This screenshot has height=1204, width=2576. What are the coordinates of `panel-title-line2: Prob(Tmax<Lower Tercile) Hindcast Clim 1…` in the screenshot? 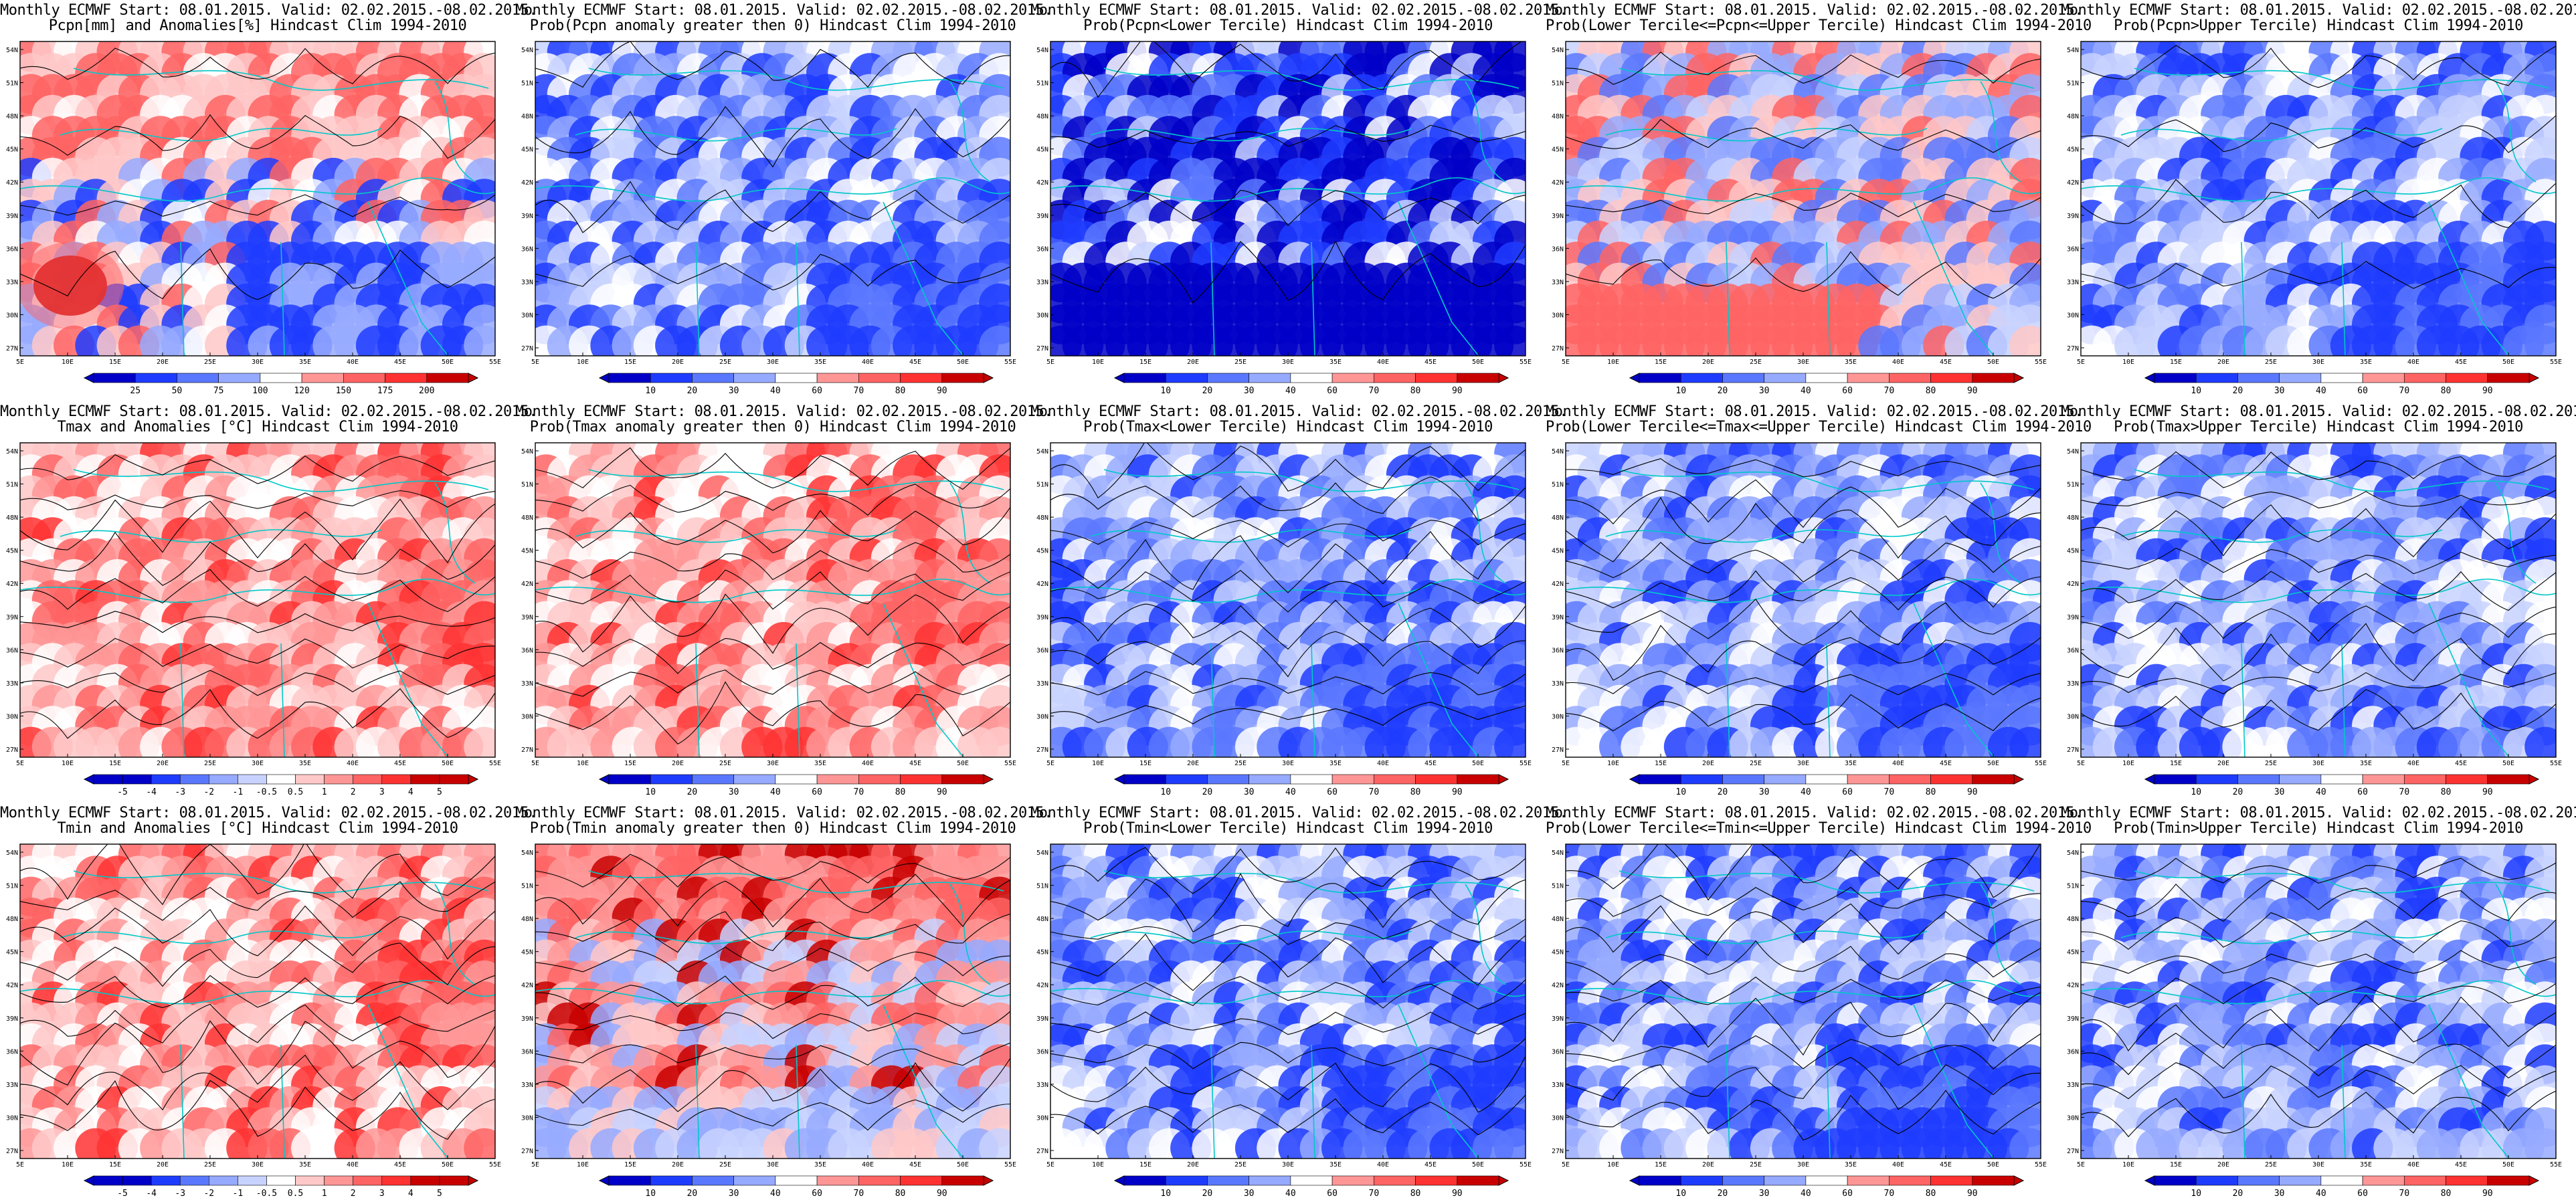 It's located at (1288, 427).